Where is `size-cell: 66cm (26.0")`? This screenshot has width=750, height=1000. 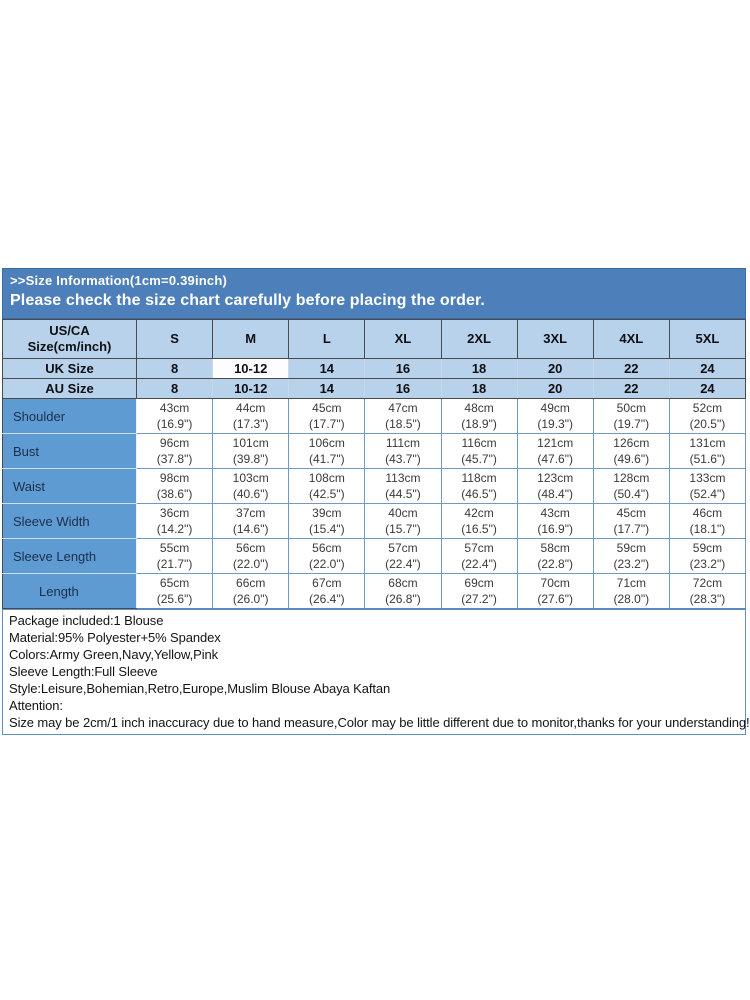 size-cell: 66cm (26.0") is located at coordinates (251, 591).